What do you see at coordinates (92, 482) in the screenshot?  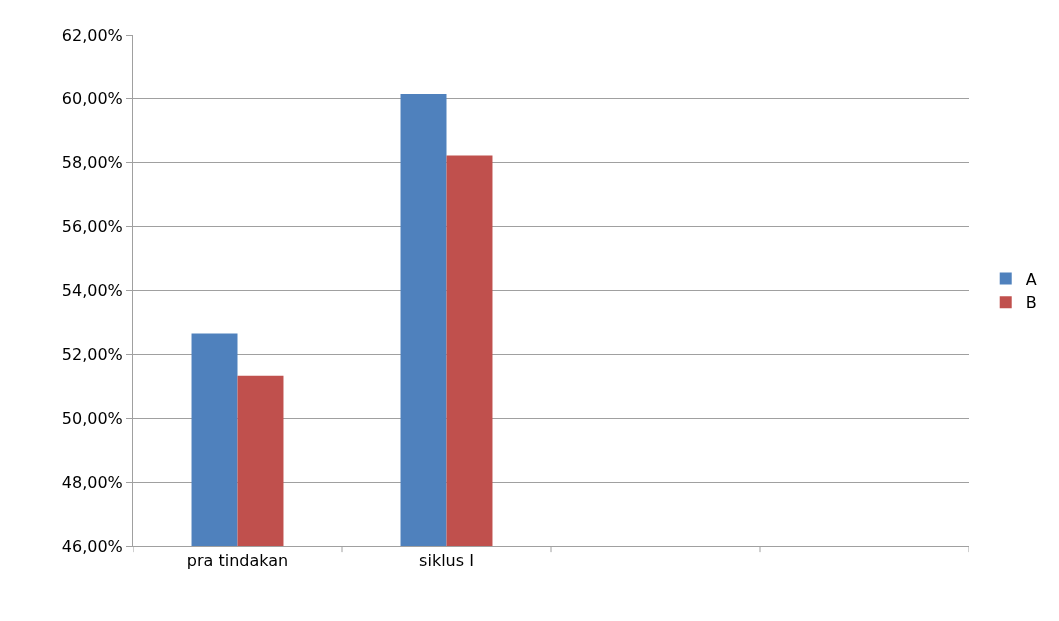 I see `y-tick-label: 48,00%` at bounding box center [92, 482].